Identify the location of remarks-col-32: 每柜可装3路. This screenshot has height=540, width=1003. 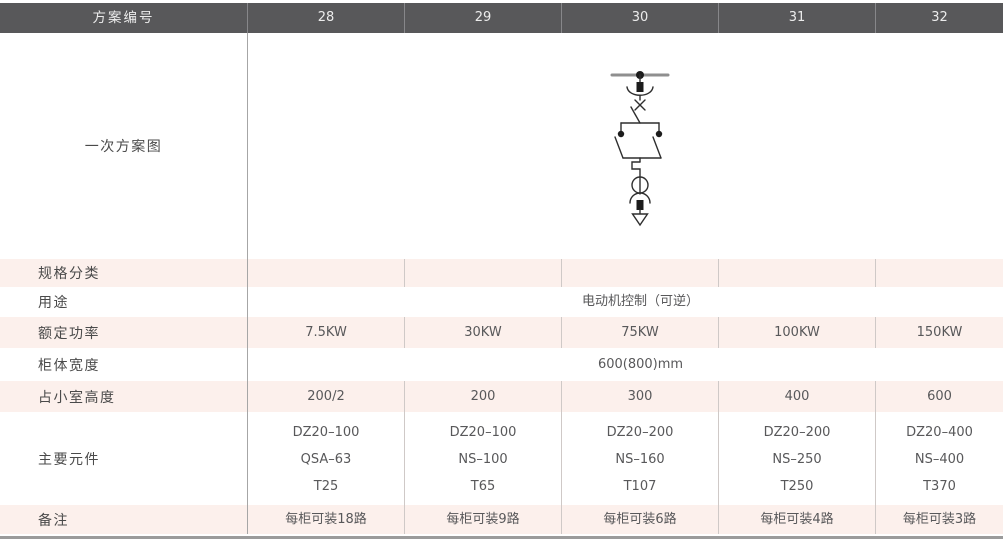
(939, 519).